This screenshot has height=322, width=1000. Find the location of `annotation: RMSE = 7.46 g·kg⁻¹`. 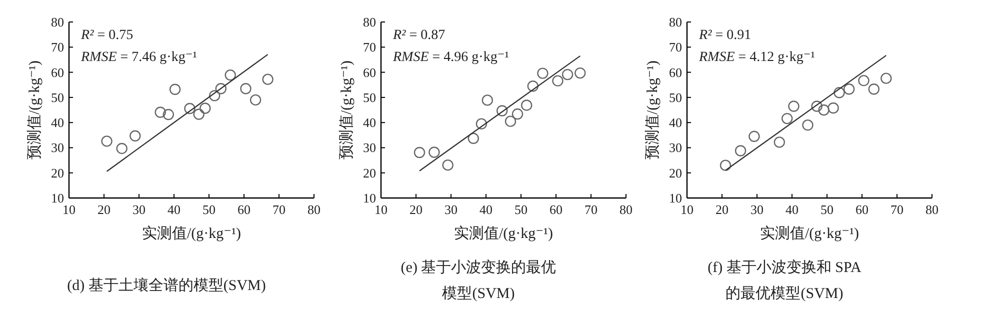

annotation: RMSE = 7.46 g·kg⁻¹ is located at coordinates (138, 57).